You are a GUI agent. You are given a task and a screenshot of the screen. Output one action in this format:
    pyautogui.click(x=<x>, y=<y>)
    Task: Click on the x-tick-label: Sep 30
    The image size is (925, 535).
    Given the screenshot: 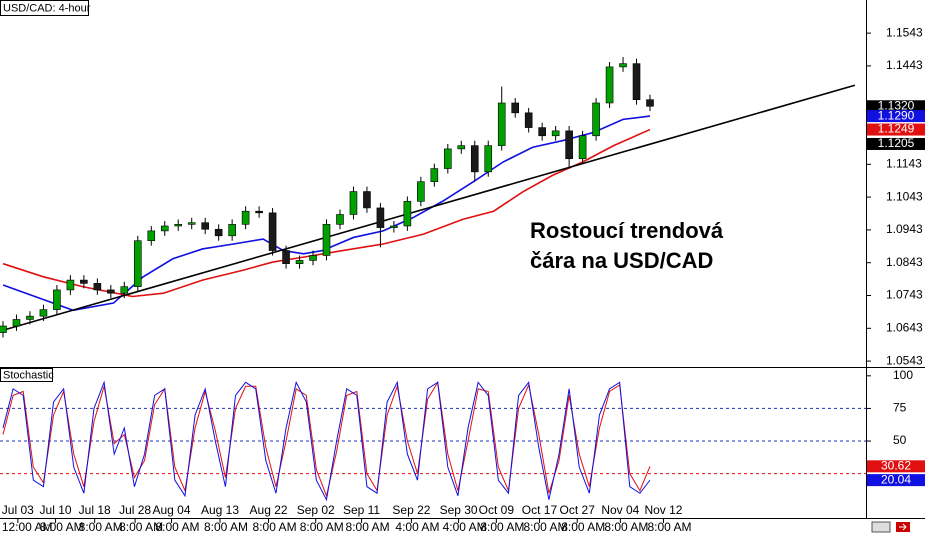 What is the action you would take?
    pyautogui.click(x=459, y=510)
    